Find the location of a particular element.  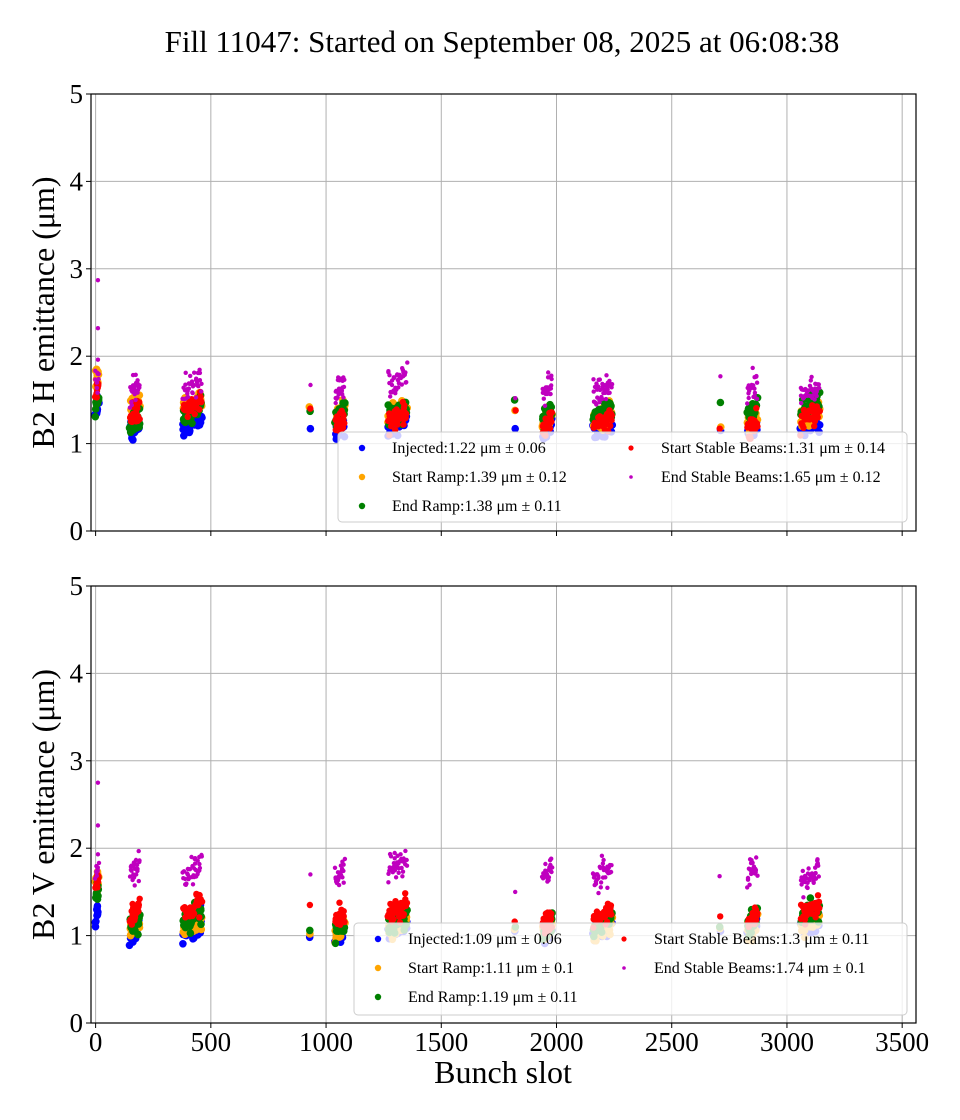

x-tick-label: 3500 is located at coordinates (902, 1042).